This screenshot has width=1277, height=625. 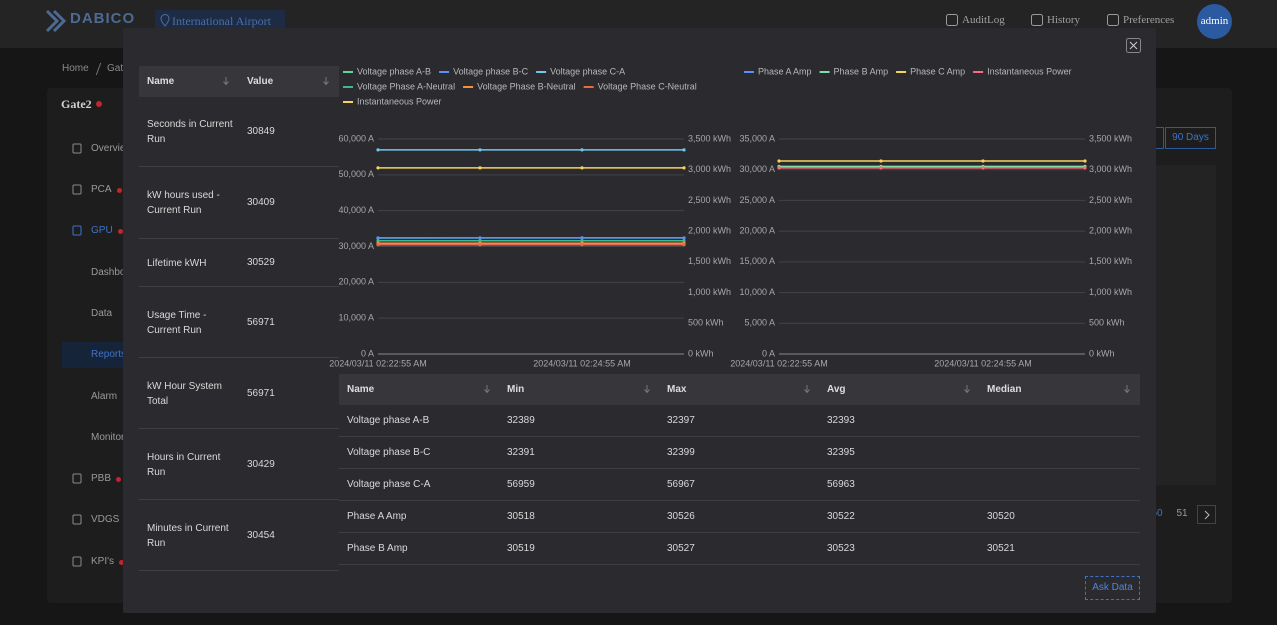 I want to click on cell: 56963, so click(x=841, y=484).